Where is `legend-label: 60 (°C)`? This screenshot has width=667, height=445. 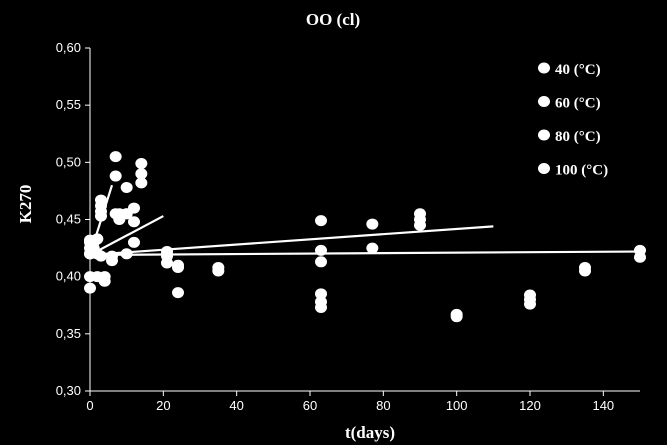 legend-label: 60 (°C) is located at coordinates (578, 104).